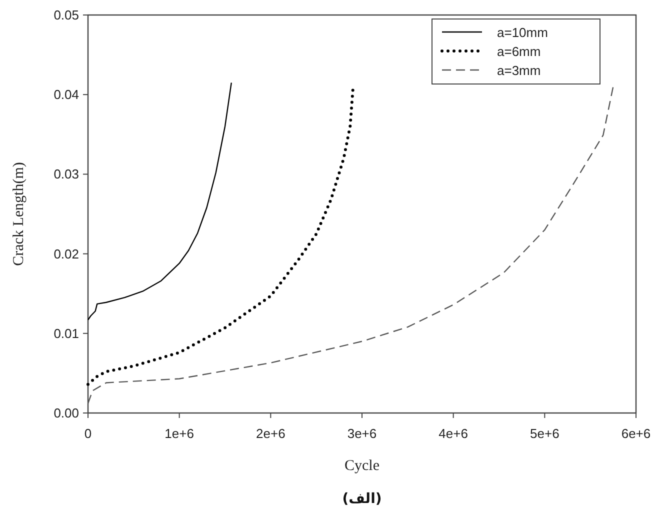 This screenshot has height=517, width=656. I want to click on x-axis-title: Cycle, so click(362, 466).